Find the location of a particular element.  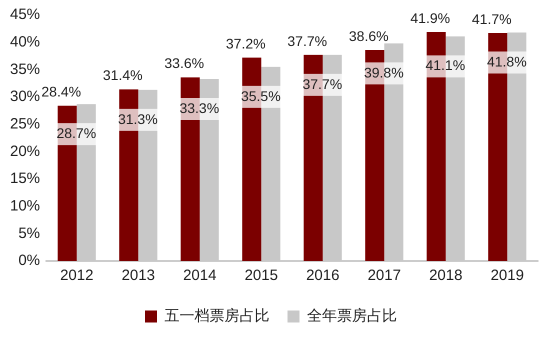

x-tick-label: 2014 is located at coordinates (199, 275).